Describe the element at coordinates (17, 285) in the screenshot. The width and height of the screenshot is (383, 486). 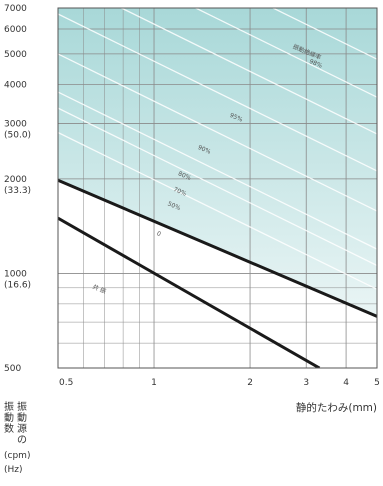
I see `y-tick-label: (16.6)` at that location.